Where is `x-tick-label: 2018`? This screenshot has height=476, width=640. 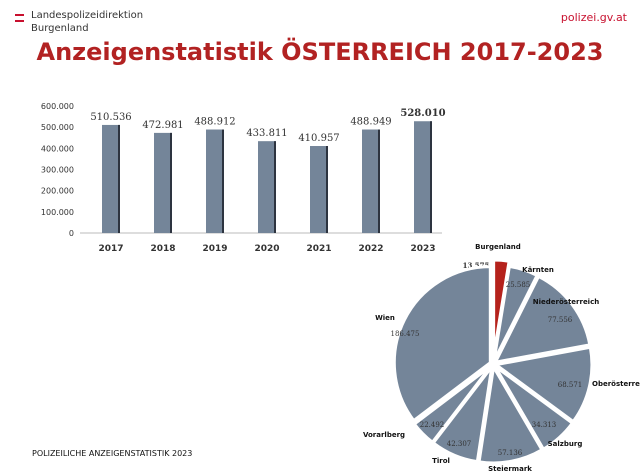 x-tick-label: 2018 is located at coordinates (162, 249).